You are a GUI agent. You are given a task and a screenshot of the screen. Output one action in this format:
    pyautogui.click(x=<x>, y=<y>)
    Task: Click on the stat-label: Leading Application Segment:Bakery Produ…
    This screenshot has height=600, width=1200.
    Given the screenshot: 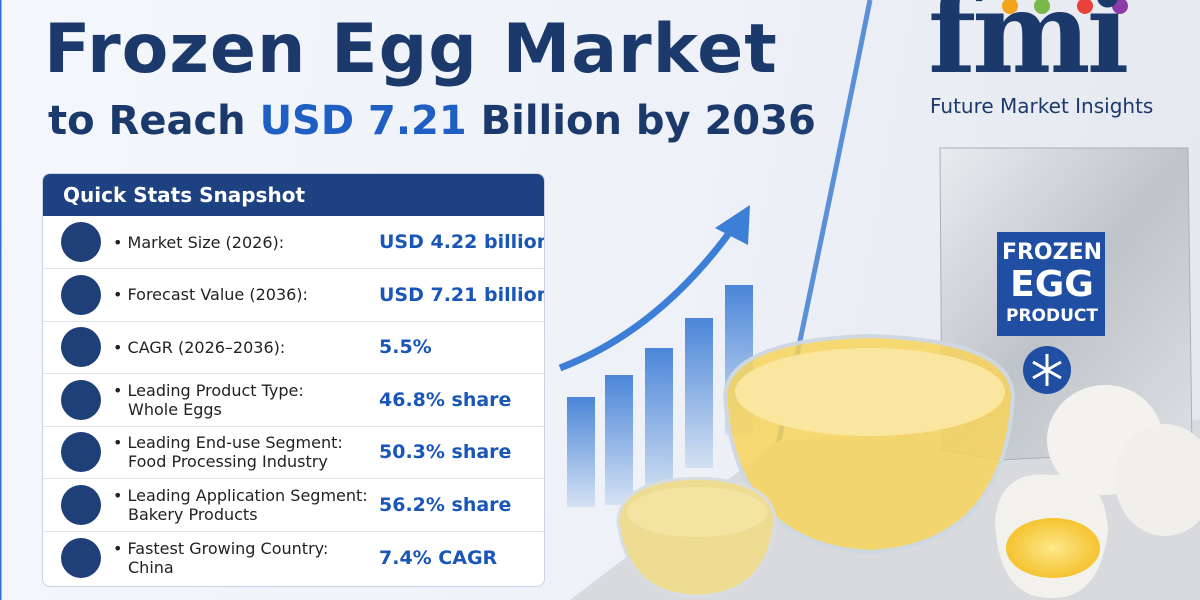 What is the action you would take?
    pyautogui.click(x=240, y=505)
    